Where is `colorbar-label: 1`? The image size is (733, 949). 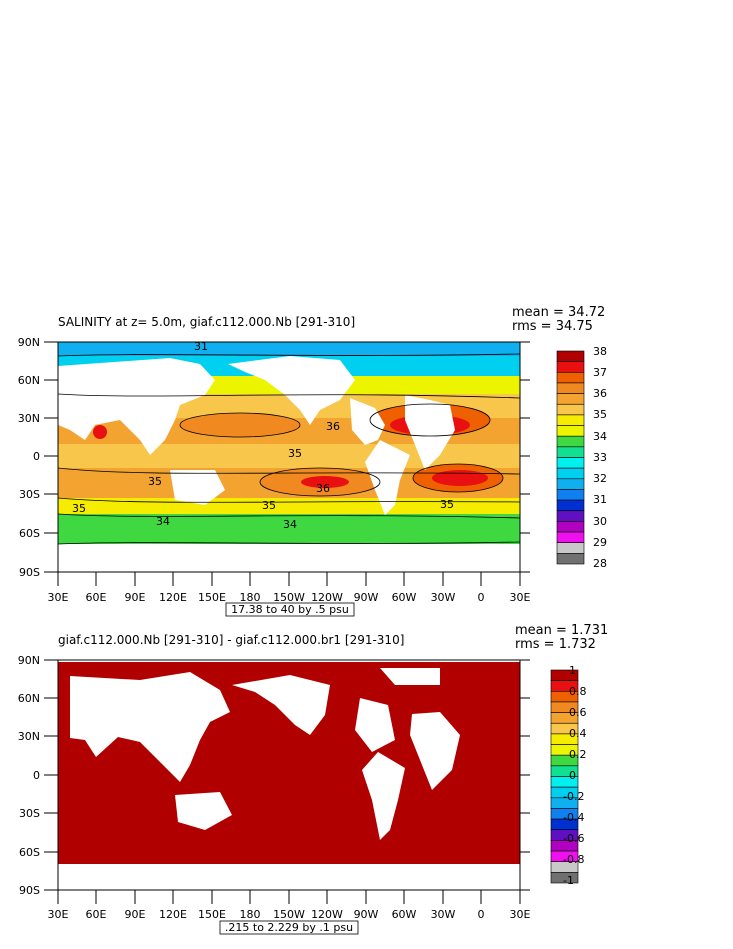 colorbar-label: 1 is located at coordinates (572, 670).